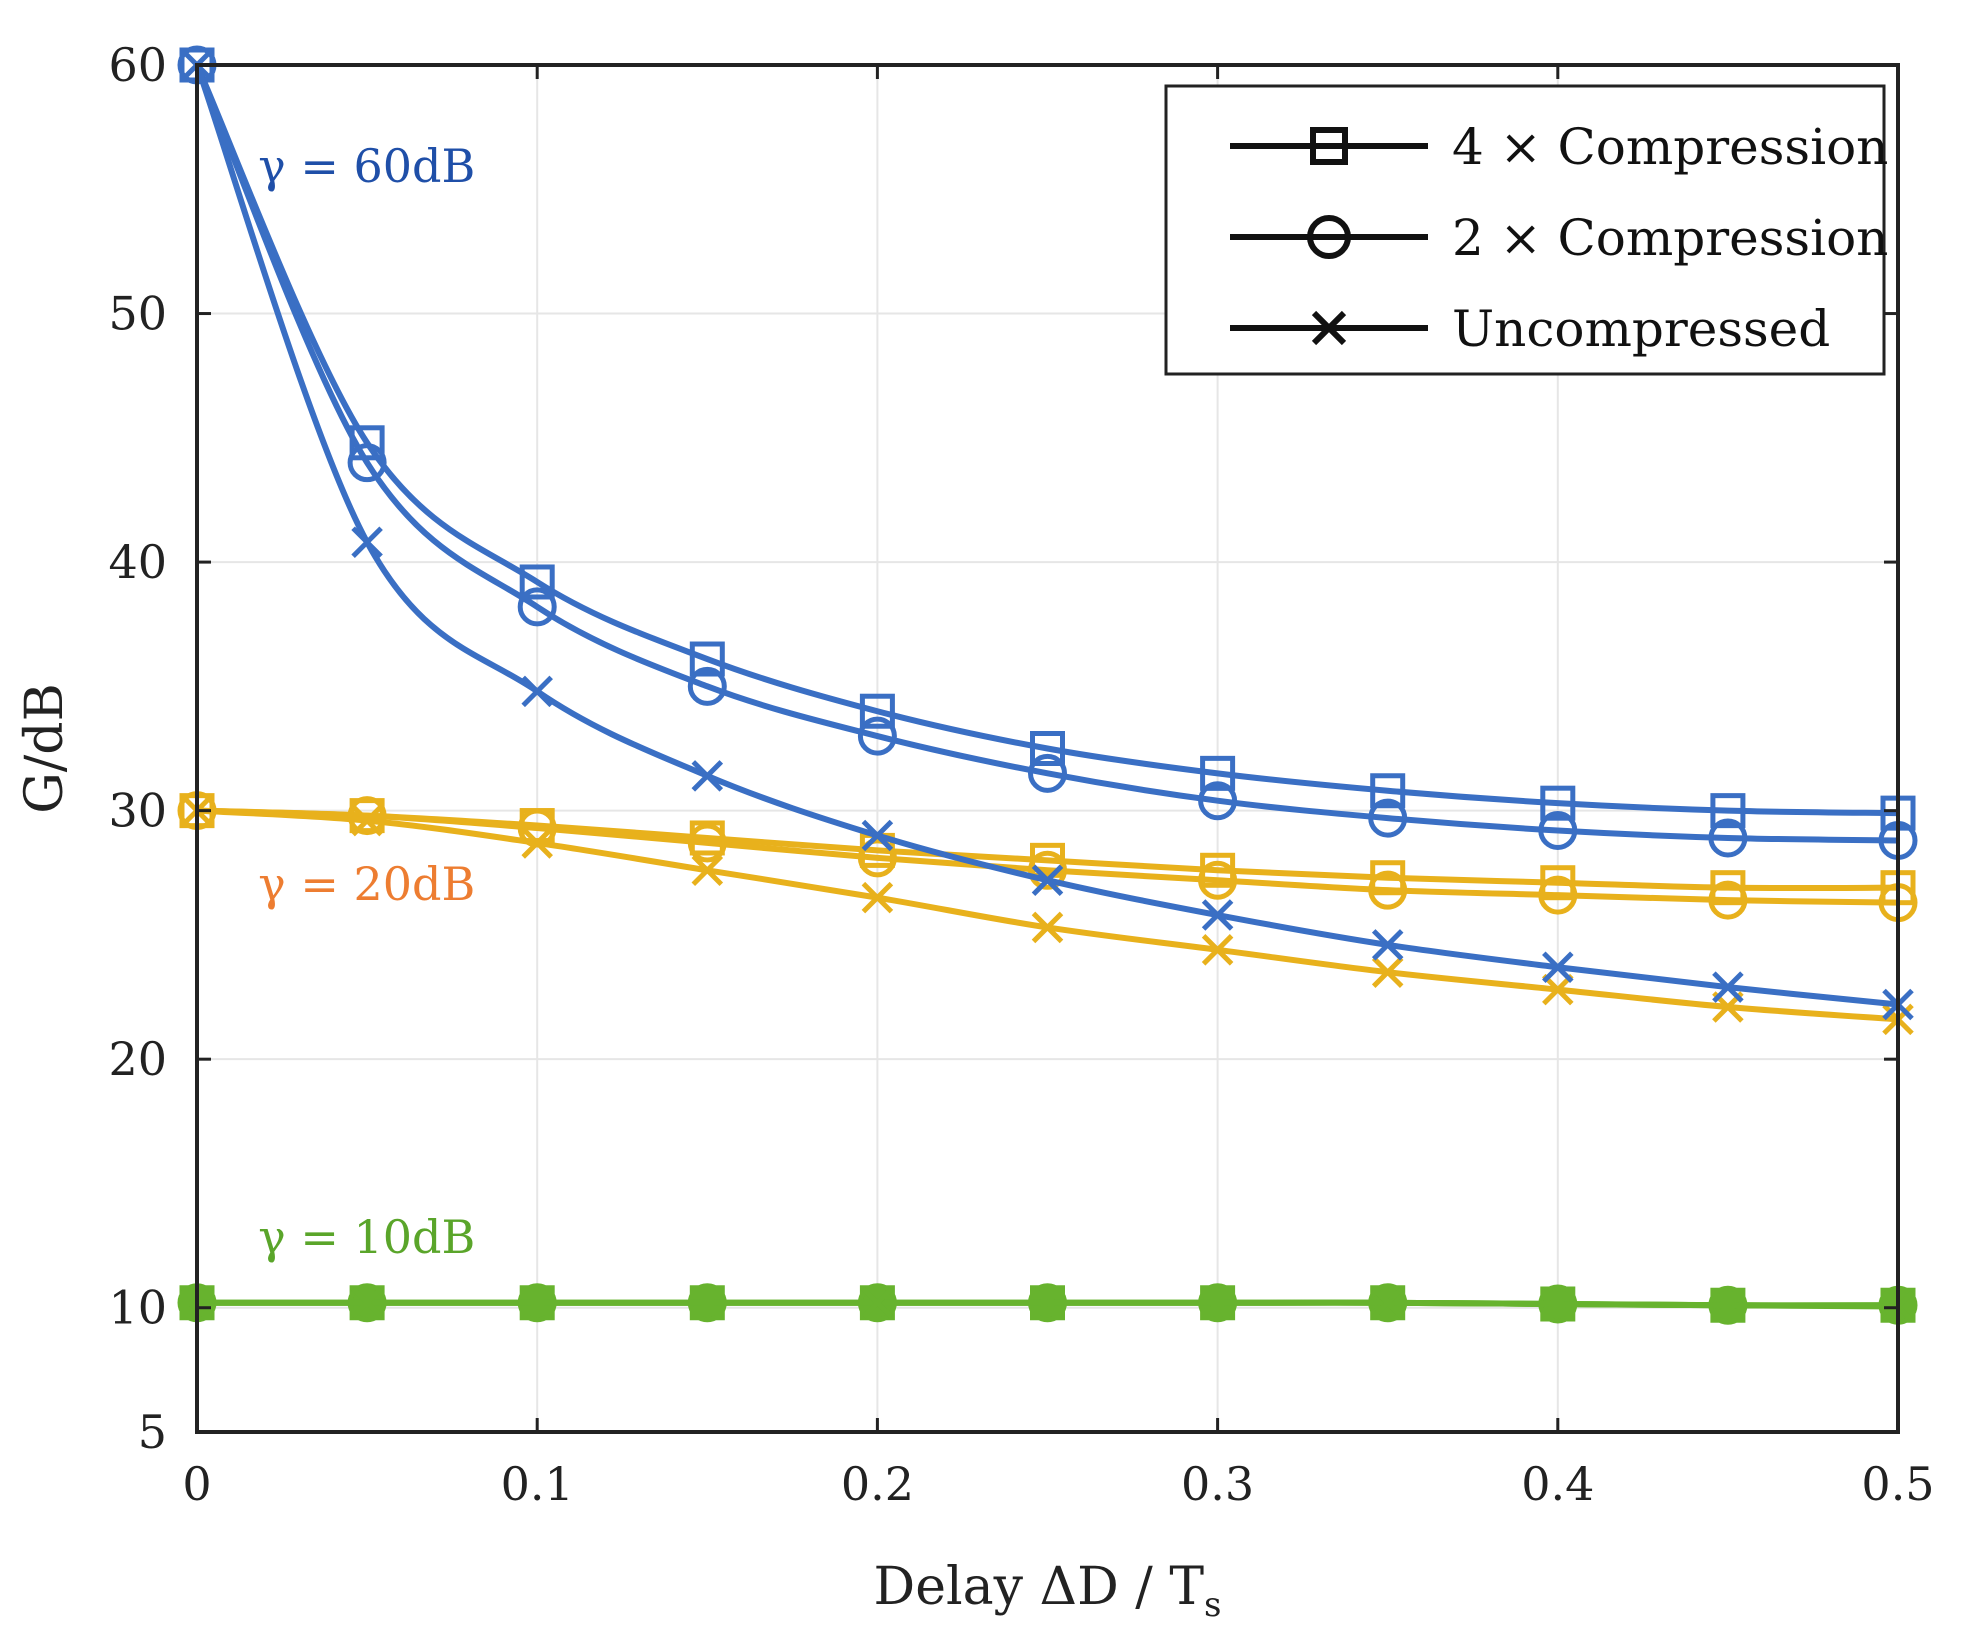 This screenshot has width=1961, height=1629. I want to click on legend-label-4x-compression: 4 × Compression, so click(1670, 147).